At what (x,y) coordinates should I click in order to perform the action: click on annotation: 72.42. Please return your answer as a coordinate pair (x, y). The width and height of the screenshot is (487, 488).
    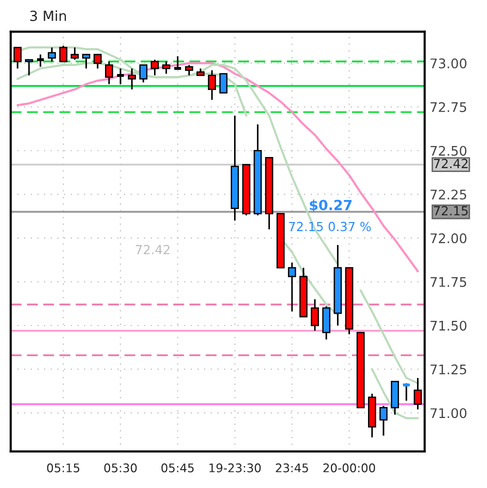
    Looking at the image, I should click on (153, 249).